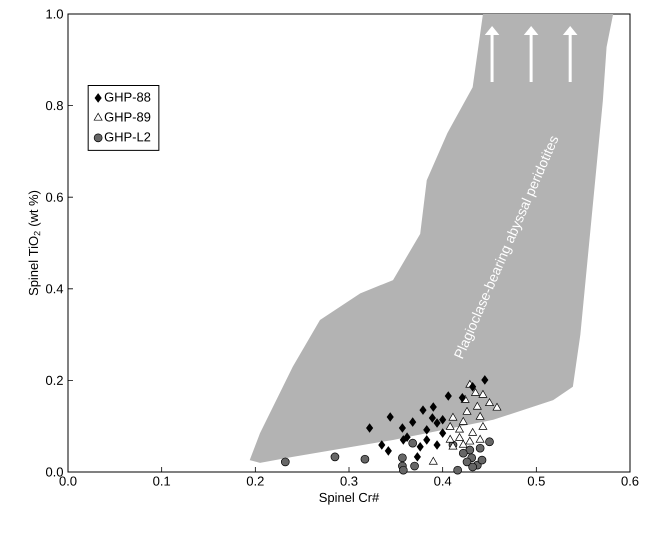 This screenshot has width=663, height=536. I want to click on y-tick-label: 0.6, so click(54, 197).